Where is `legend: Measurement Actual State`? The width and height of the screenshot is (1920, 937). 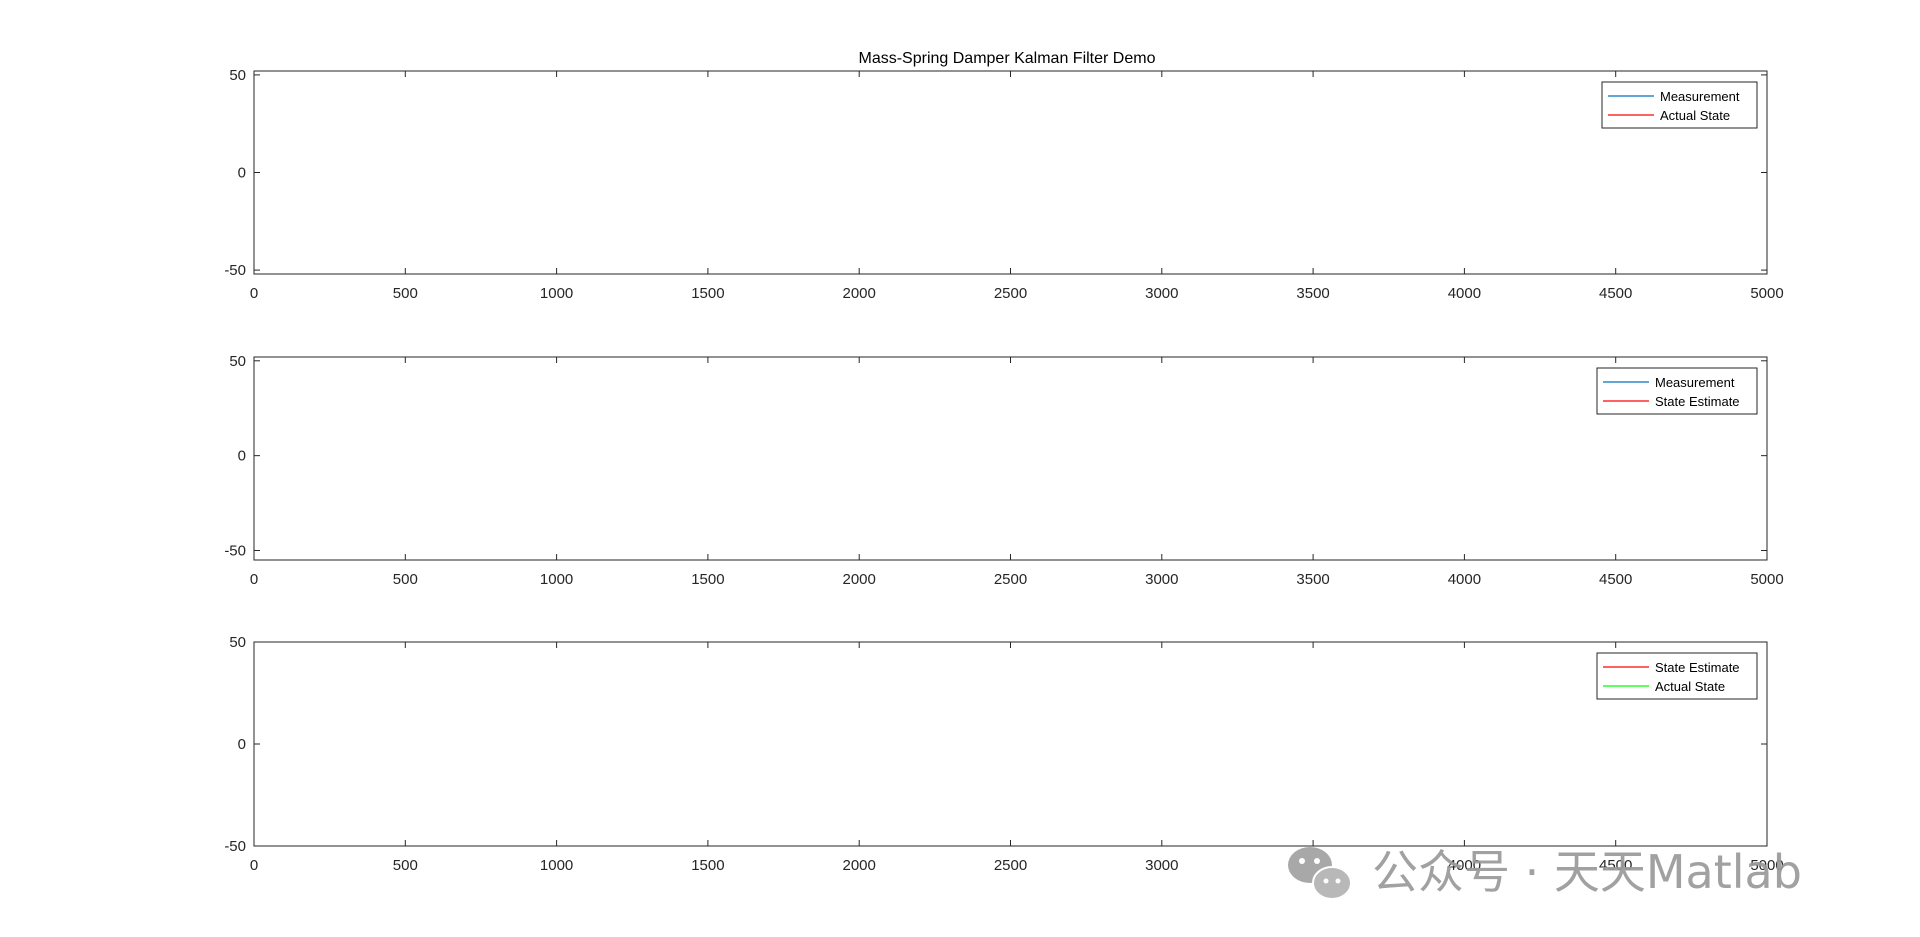 legend: Measurement Actual State is located at coordinates (1679, 105).